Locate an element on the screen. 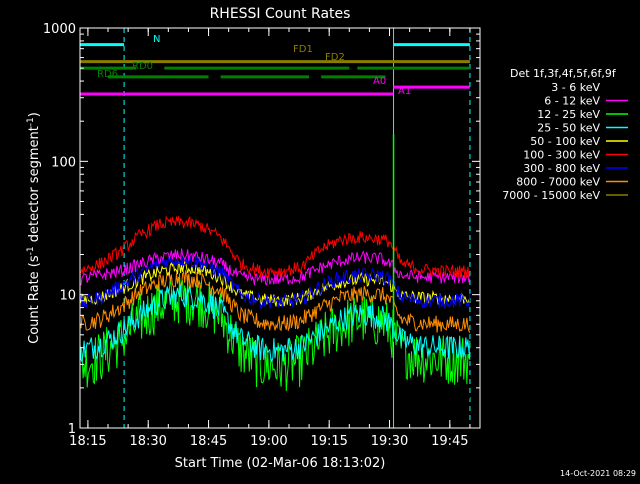 The width and height of the screenshot is (640, 484). legend-entry-label: 3 - 6 keV is located at coordinates (575, 87).